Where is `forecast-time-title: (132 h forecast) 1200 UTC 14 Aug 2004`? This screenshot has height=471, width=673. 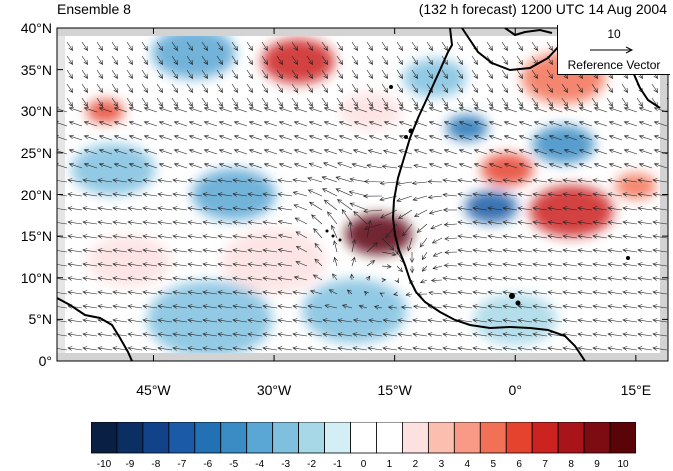
forecast-time-title: (132 h forecast) 1200 UTC 14 Aug 2004 is located at coordinates (542, 9).